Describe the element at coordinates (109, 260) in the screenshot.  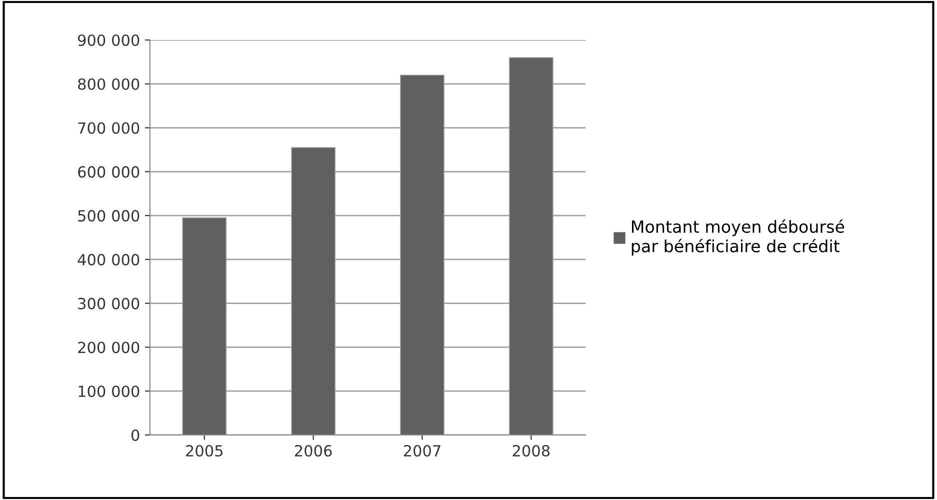
I see `y-tick-label: 400 000` at that location.